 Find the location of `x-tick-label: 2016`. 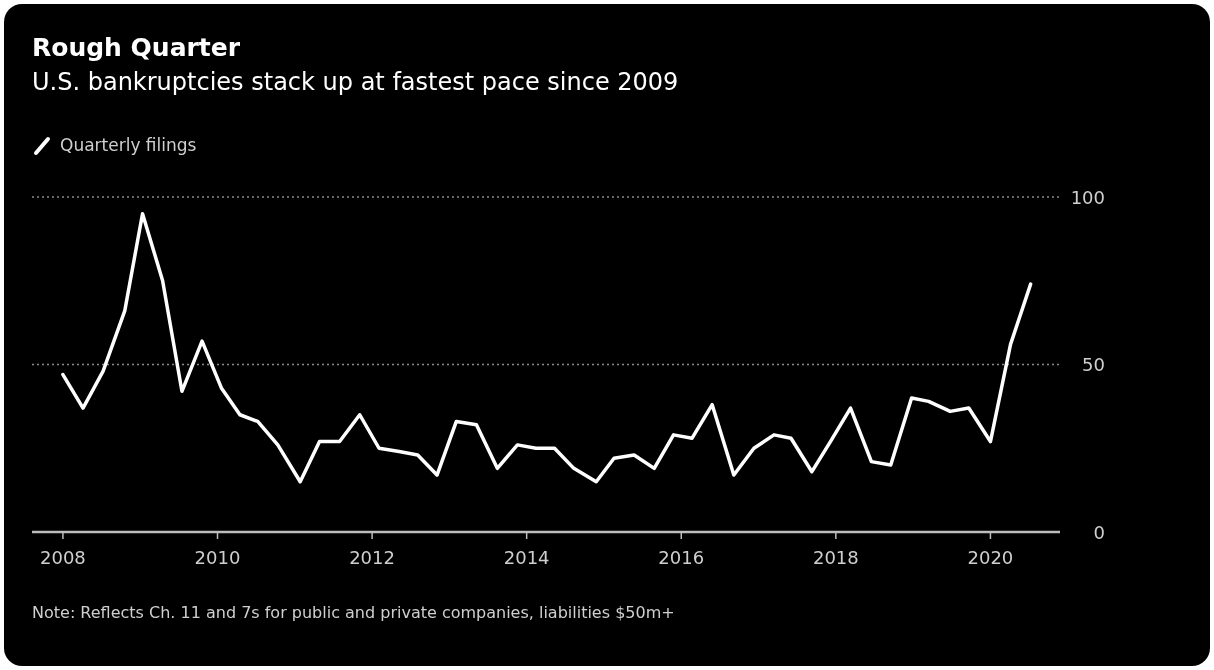

x-tick-label: 2016 is located at coordinates (681, 557).